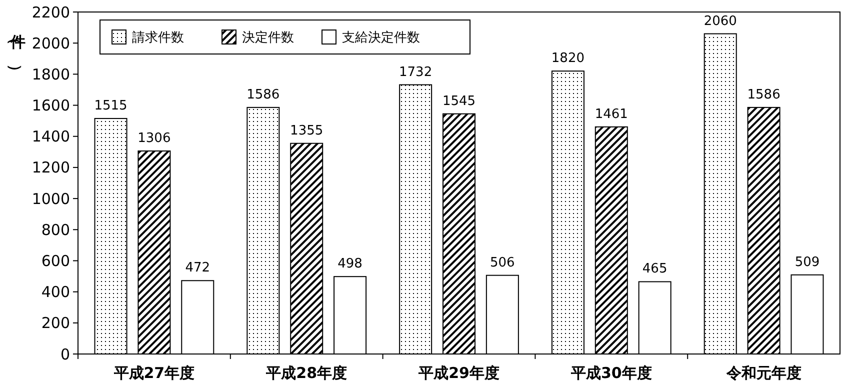 This screenshot has height=386, width=853. Describe the element at coordinates (111, 106) in the screenshot. I see `data-label: 1515` at that location.